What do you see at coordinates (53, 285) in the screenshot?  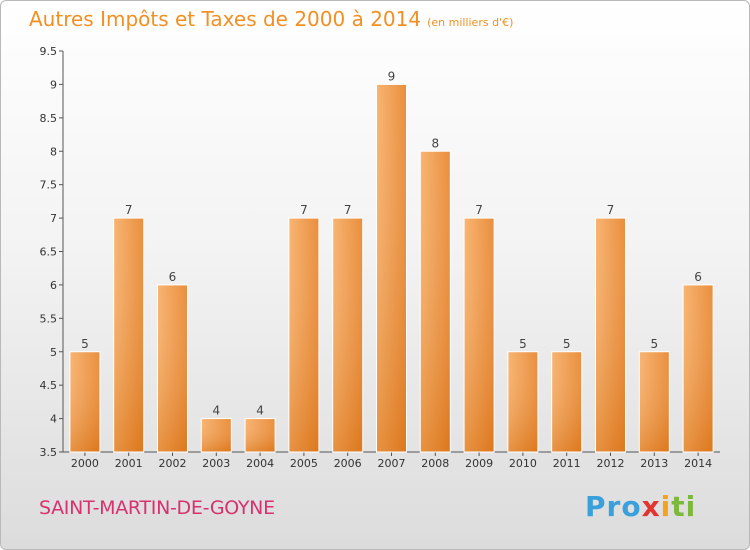 I see `y-tick-label: 6` at bounding box center [53, 285].